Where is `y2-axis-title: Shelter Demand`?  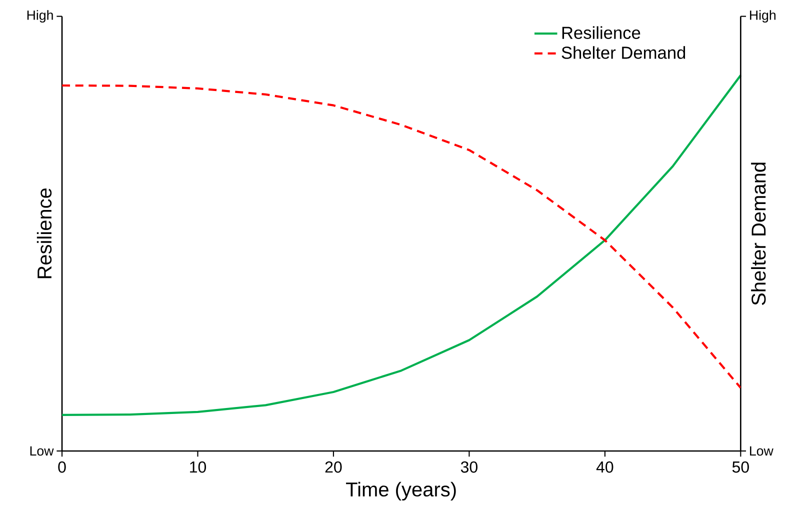
y2-axis-title: Shelter Demand is located at coordinates (758, 234).